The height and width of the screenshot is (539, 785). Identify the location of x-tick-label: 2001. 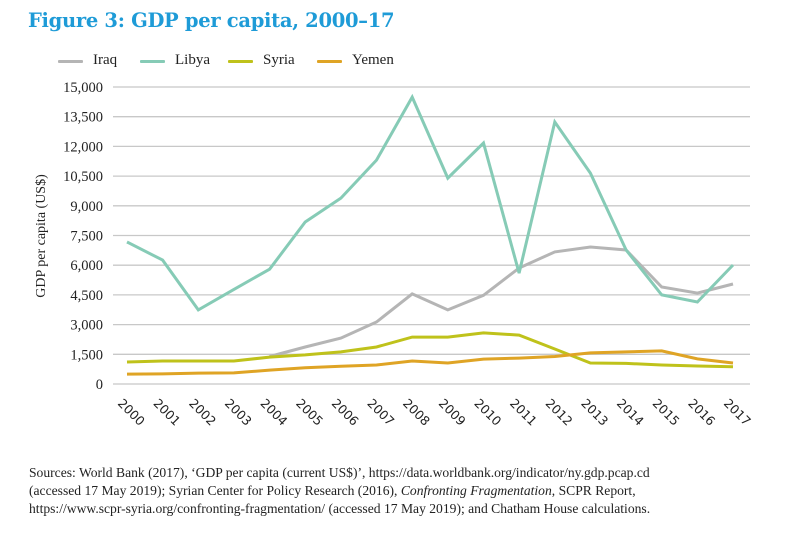
(167, 412).